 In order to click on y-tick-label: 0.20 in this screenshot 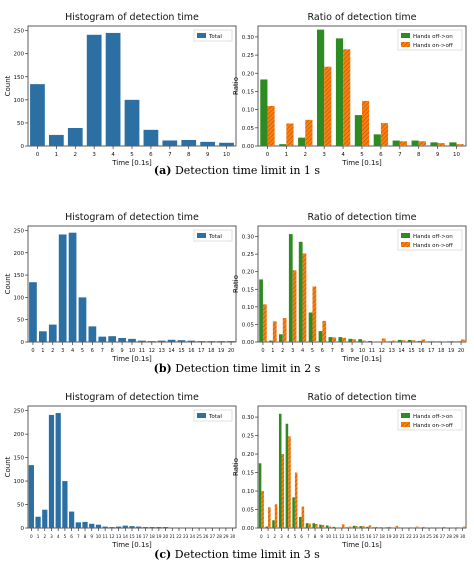, I will do `click(248, 455)`.